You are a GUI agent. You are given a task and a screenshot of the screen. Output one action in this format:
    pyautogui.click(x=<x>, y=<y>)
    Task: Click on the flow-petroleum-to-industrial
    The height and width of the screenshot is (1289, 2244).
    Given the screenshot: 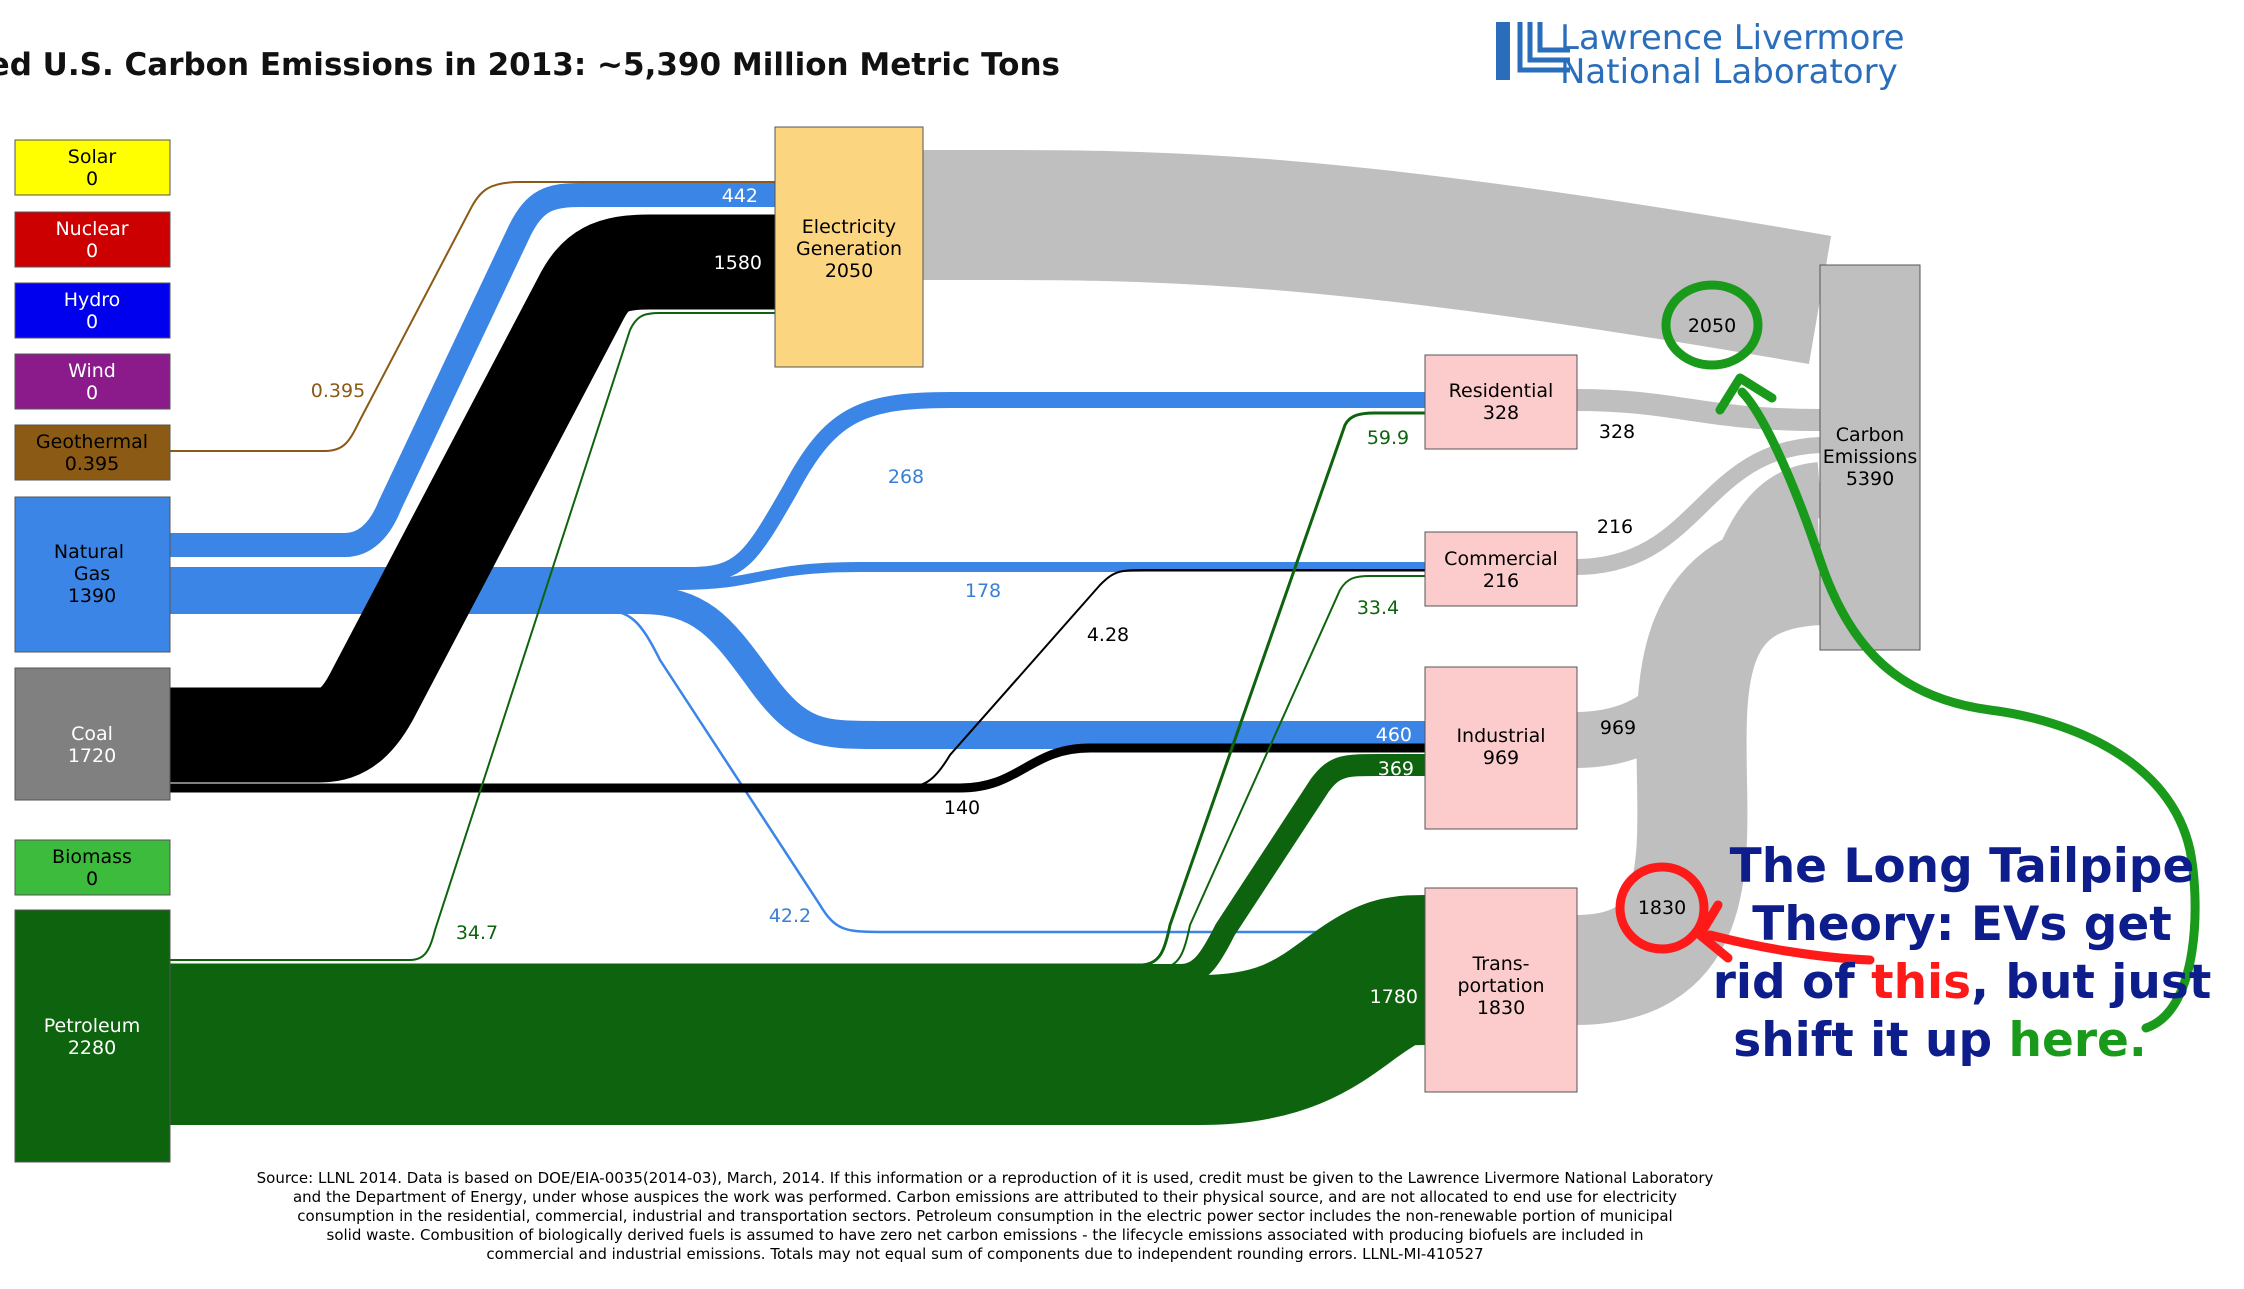 What is the action you would take?
    pyautogui.click(x=797, y=870)
    